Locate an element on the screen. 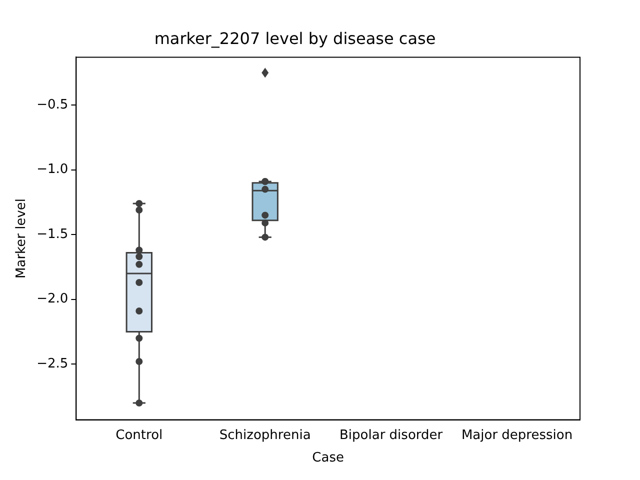  y-tick-label: −1.0 is located at coordinates (52, 170).